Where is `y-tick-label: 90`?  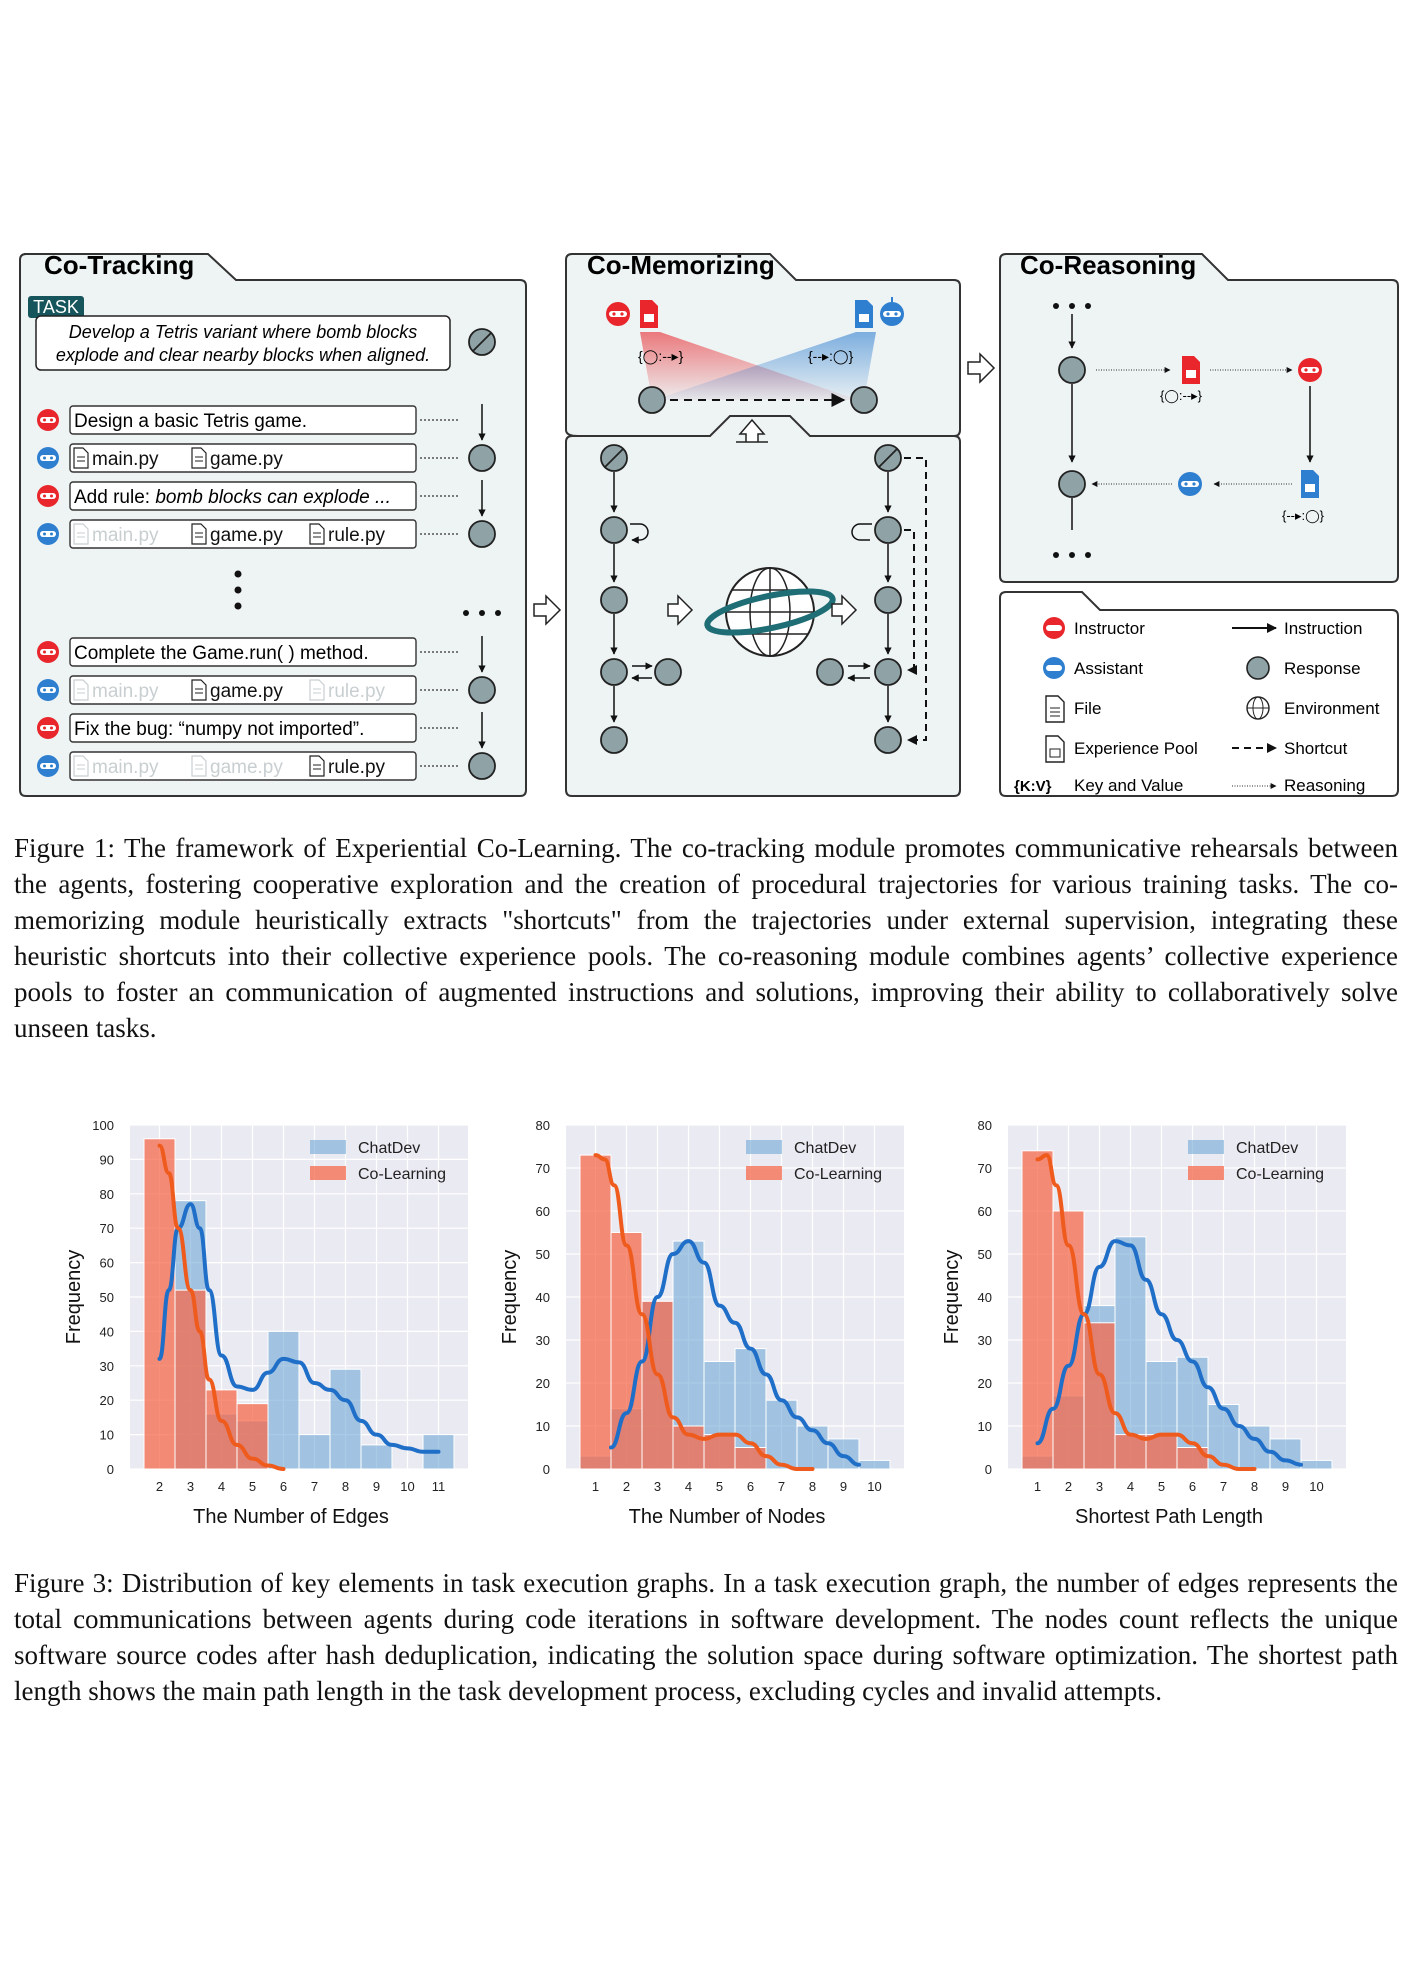
y-tick-label: 90 is located at coordinates (107, 1159).